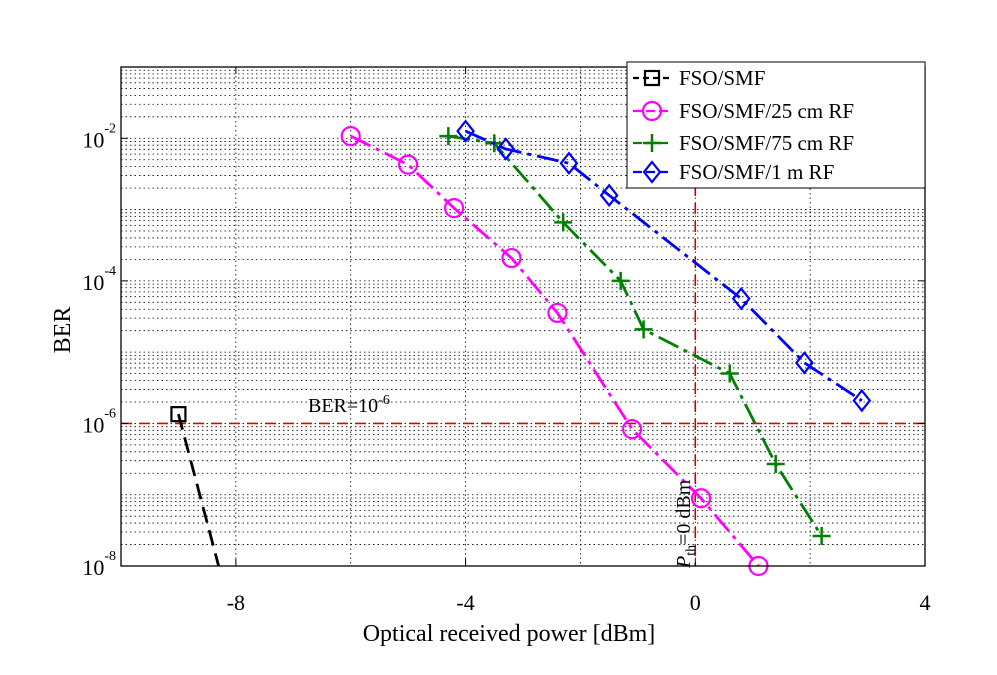 The image size is (997, 675). I want to click on legend-entry: FSO/SMF/25 cm RF, so click(743, 111).